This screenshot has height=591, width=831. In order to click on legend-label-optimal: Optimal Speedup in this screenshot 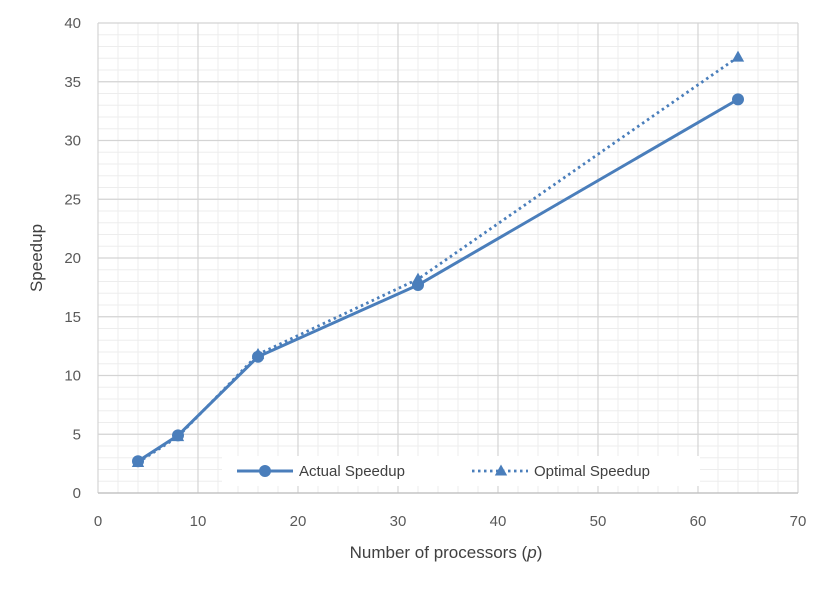, I will do `click(592, 471)`.